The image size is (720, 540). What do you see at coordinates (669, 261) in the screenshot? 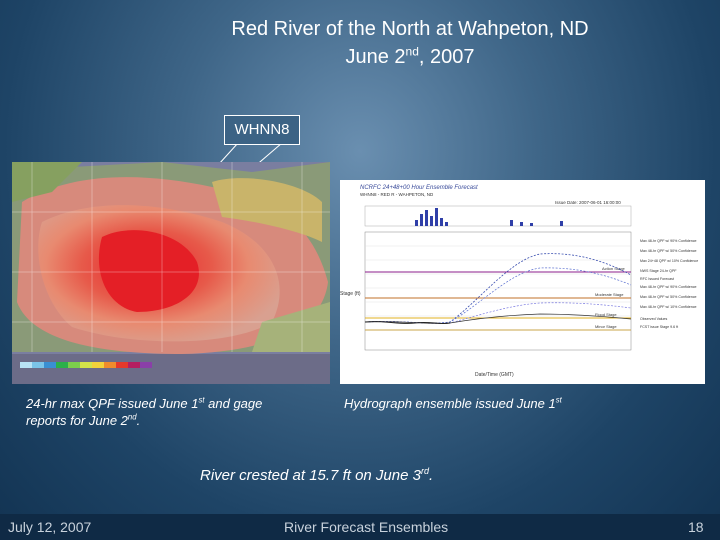
I see `legend-item: Max 24+48 QPF w/ 10% Confidence` at bounding box center [669, 261].